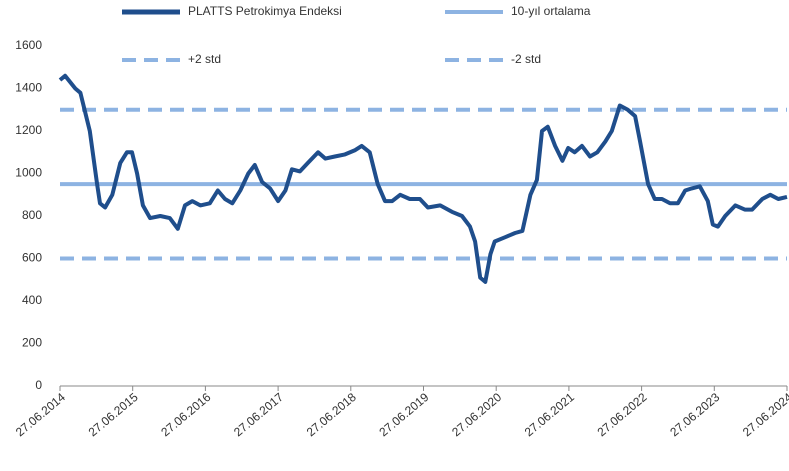 This screenshot has width=789, height=471. I want to click on x-tick-label: 27.06.2021, so click(549, 415).